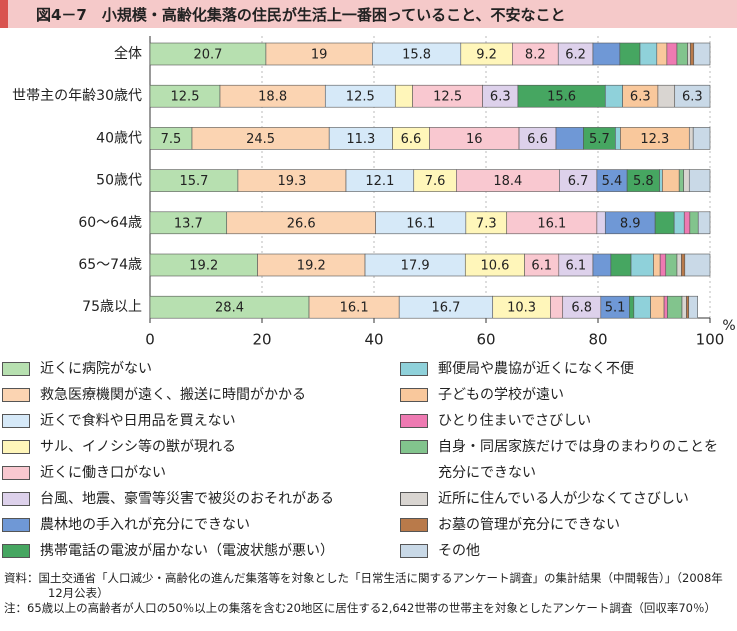 This screenshot has height=631, width=737. Describe the element at coordinates (187, 499) in the screenshot. I see `legend-label: 台風、地震、豪雪等災害で被災のおそれがある` at that location.